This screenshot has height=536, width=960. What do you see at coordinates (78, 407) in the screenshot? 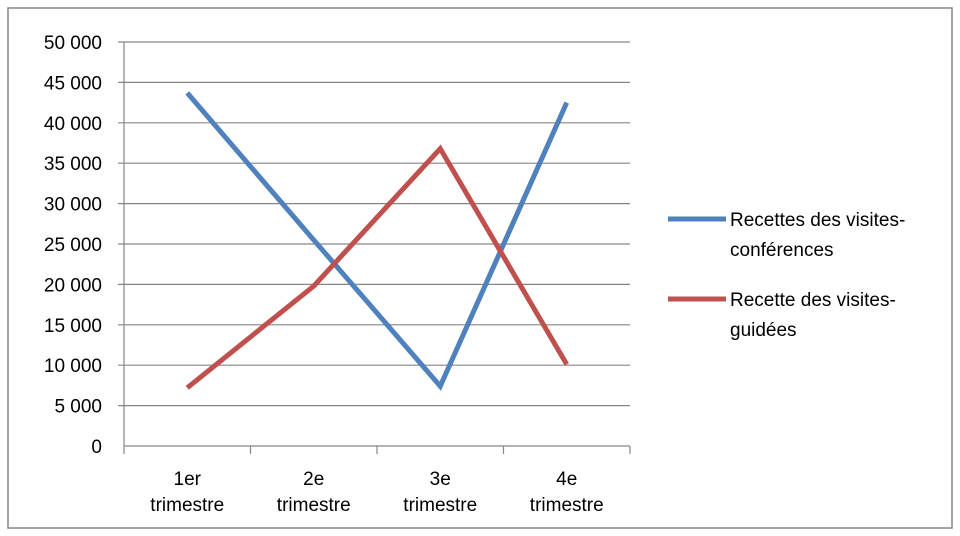
I see `y-tick-label: 5 000` at bounding box center [78, 407].